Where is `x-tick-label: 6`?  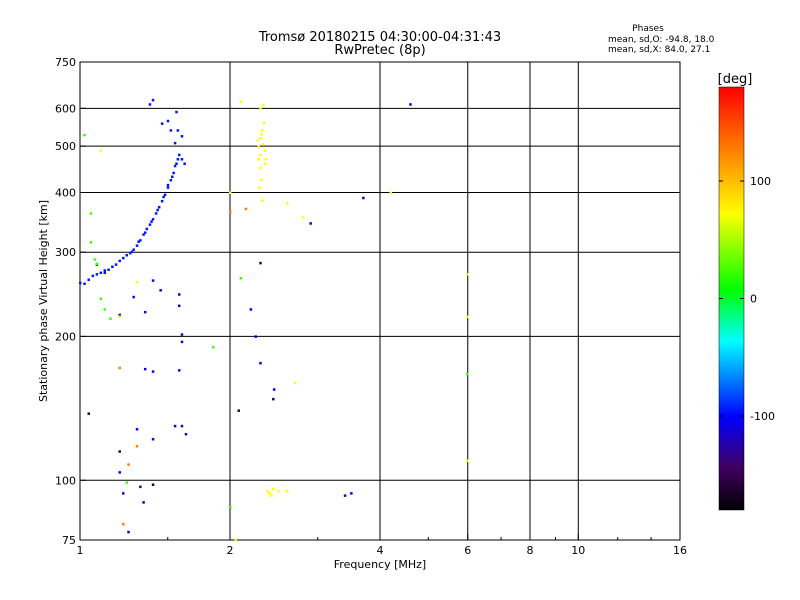
x-tick-label: 6 is located at coordinates (467, 550).